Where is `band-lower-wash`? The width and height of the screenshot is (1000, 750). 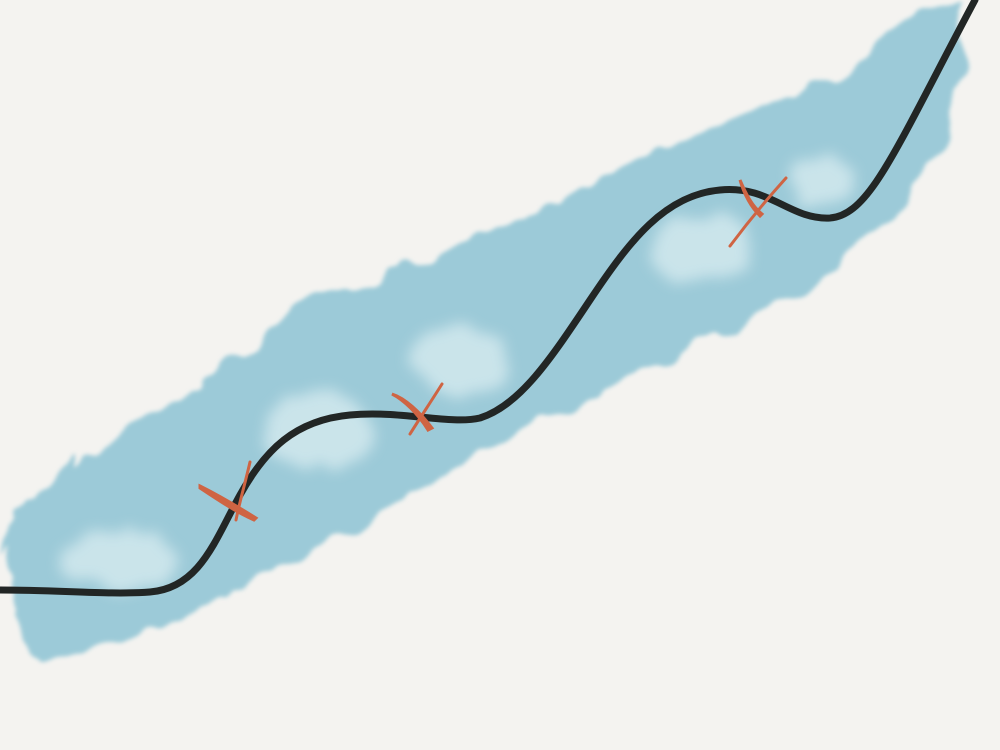 band-lower-wash is located at coordinates (39, 506).